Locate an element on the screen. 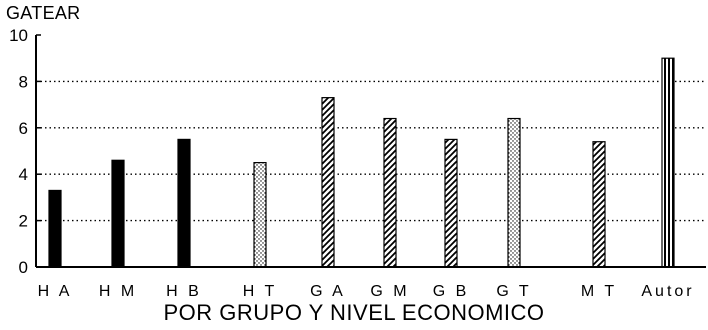  x-tick-label: H B is located at coordinates (184, 291).